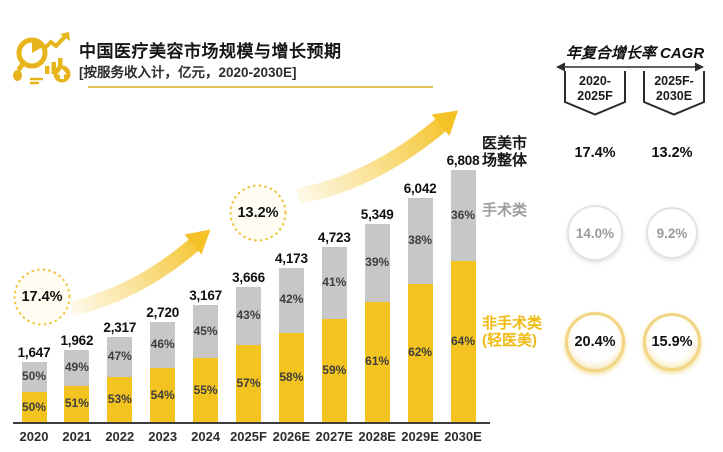 This screenshot has height=452, width=723. Describe the element at coordinates (505, 152) in the screenshot. I see `series-label-market-total: 医美市 场整体` at that location.